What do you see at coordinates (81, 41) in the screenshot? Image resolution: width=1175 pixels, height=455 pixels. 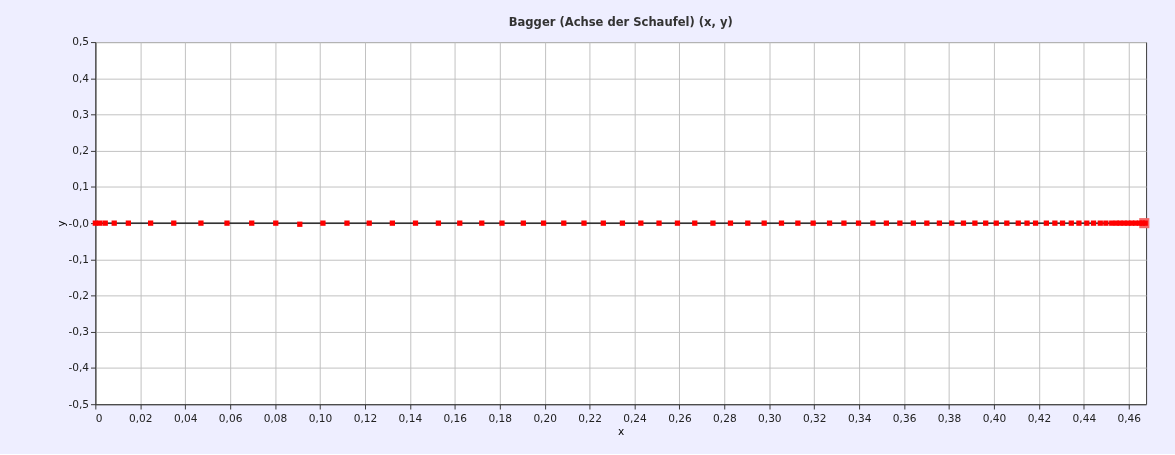 I see `y-tick-label: 0,5` at bounding box center [81, 41].